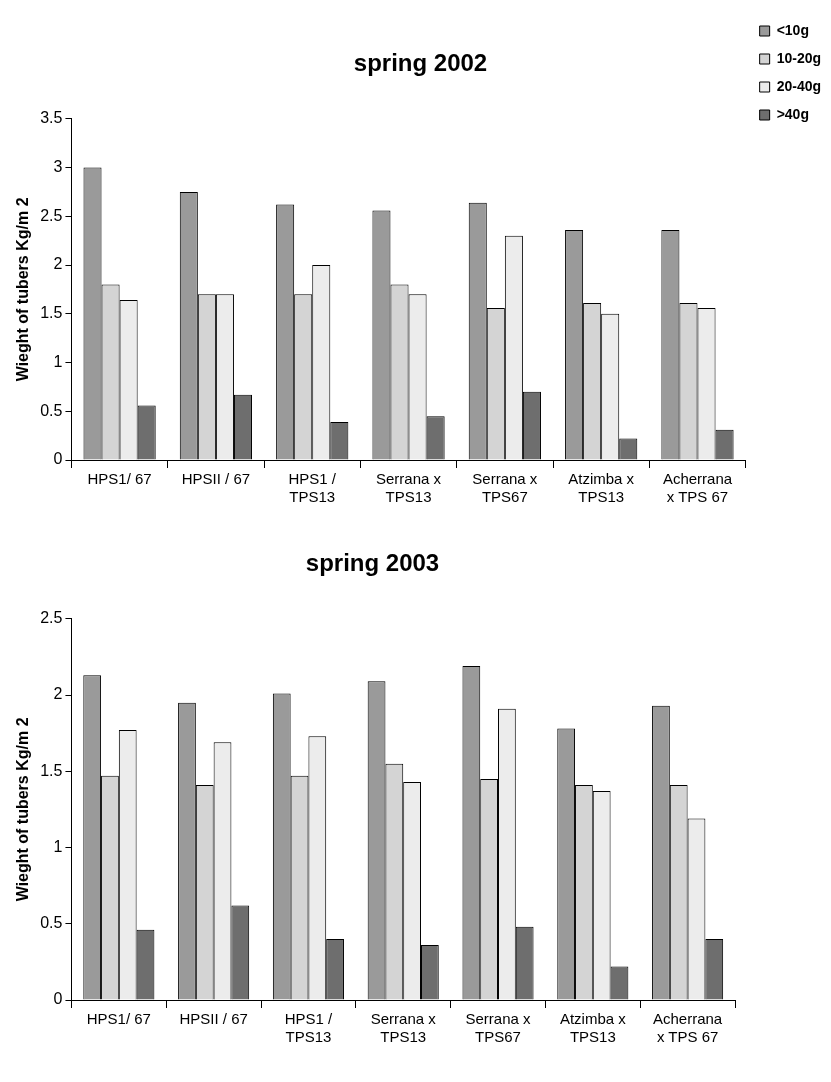 The image size is (831, 1082). I want to click on chart-title: spring 2002, so click(420, 63).